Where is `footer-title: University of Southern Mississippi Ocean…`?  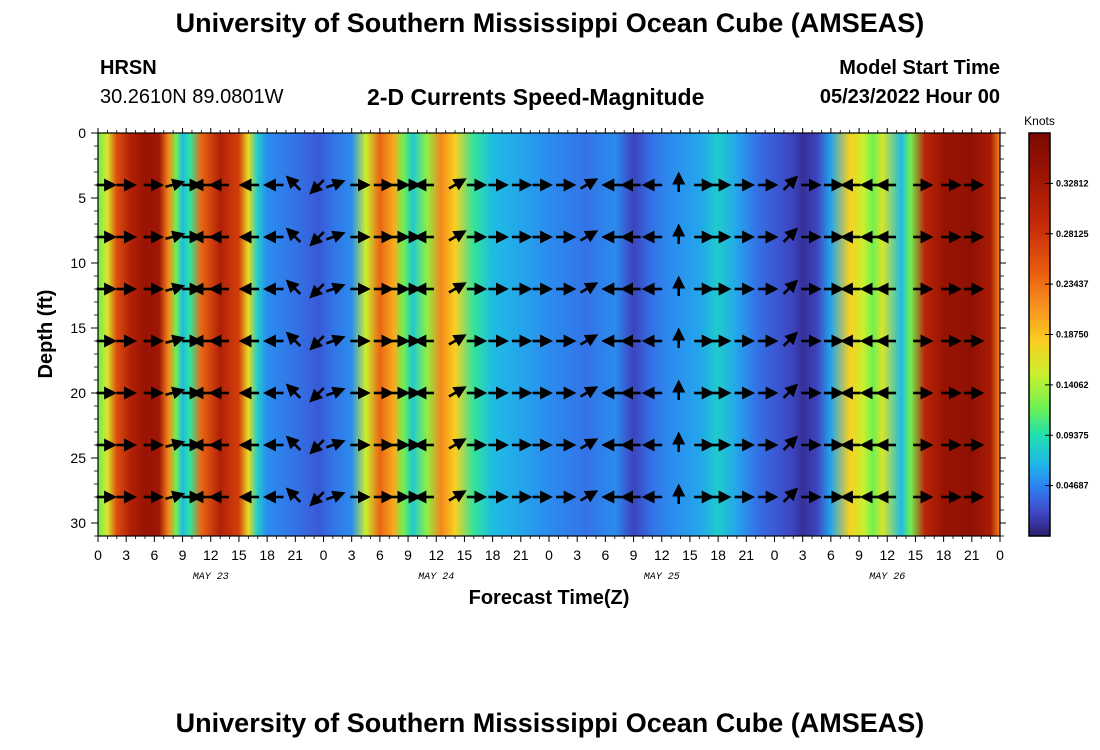
footer-title: University of Southern Mississippi Ocean… is located at coordinates (550, 723).